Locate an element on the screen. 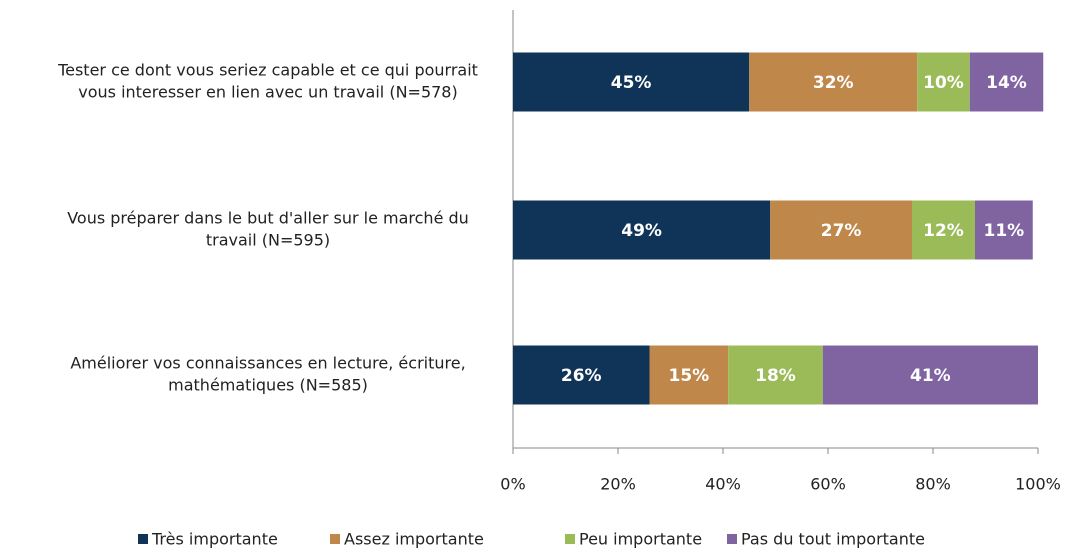  legend-label: Peu importante is located at coordinates (640, 539).